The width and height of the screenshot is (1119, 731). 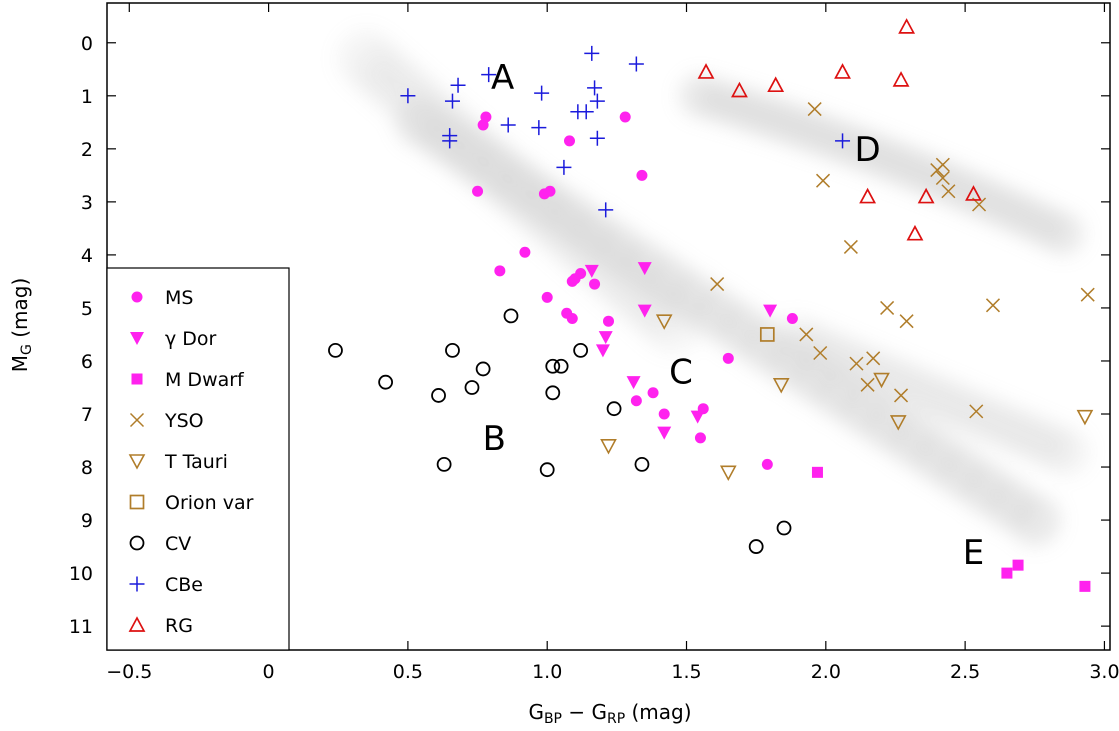 What do you see at coordinates (137, 462) in the screenshot?
I see `legend-marker-t-tauri` at bounding box center [137, 462].